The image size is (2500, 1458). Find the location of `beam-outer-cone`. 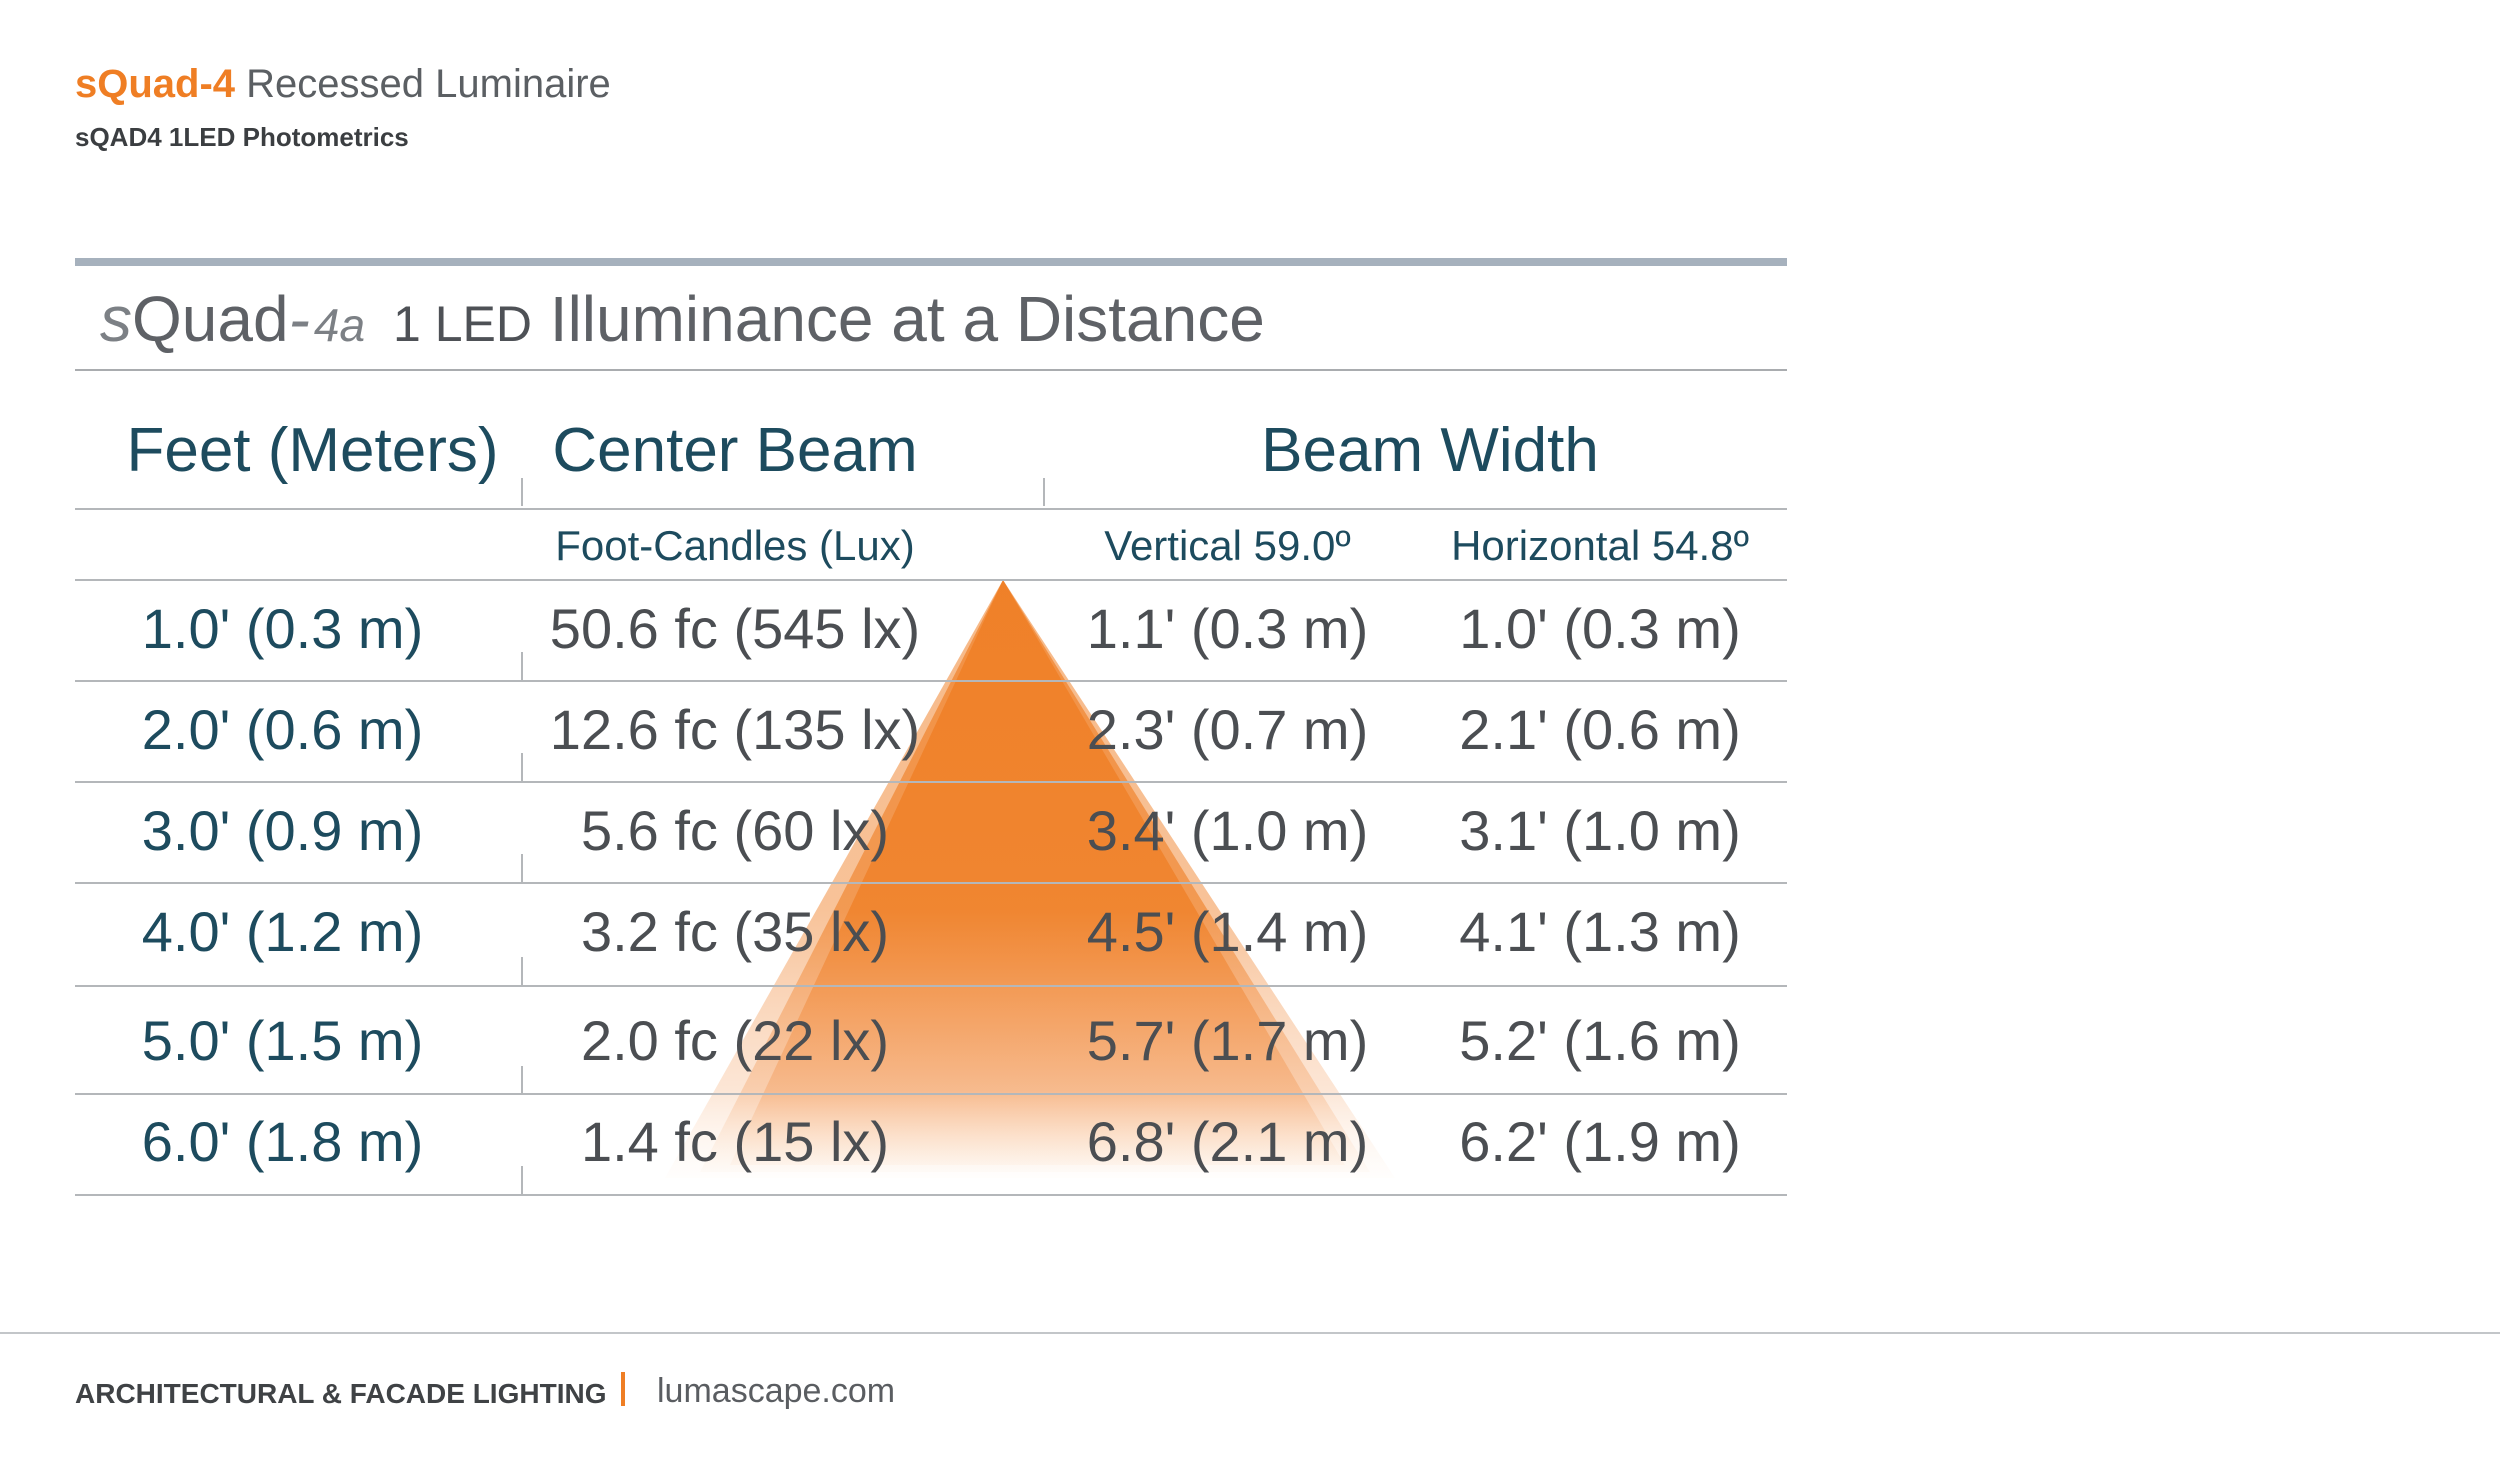

beam-outer-cone is located at coordinates (1030, 879).